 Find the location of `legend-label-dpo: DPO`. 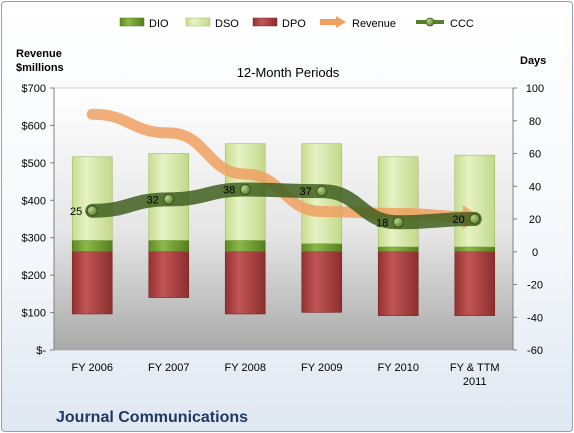

legend-label-dpo: DPO is located at coordinates (294, 24).